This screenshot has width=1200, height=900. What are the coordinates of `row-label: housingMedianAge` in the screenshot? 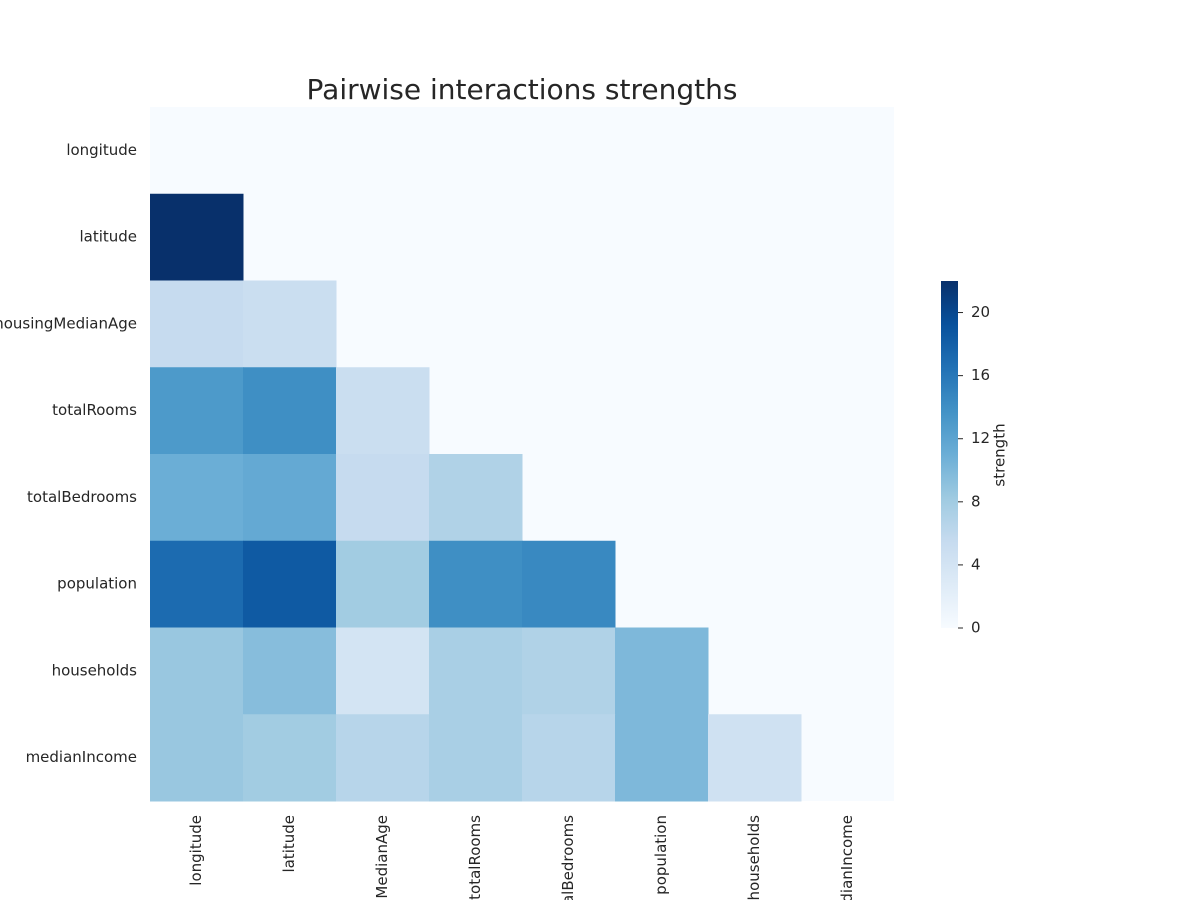 It's located at (68, 323).